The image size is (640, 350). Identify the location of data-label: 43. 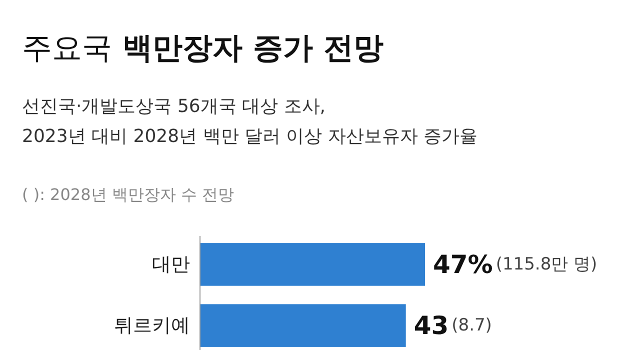
(431, 325).